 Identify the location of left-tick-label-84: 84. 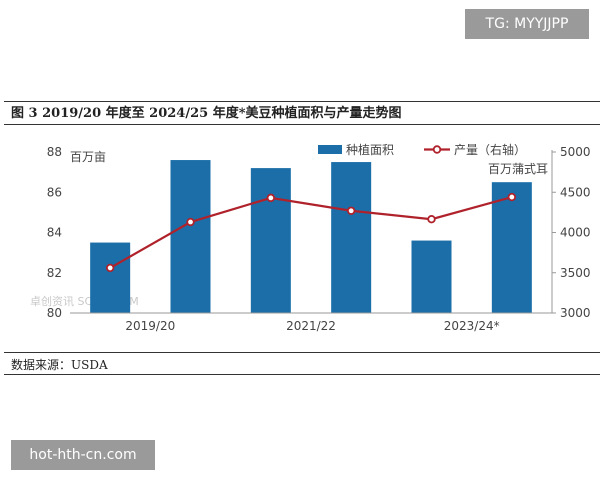
(54, 233).